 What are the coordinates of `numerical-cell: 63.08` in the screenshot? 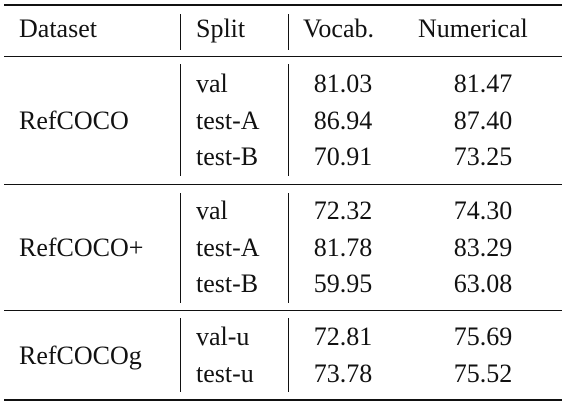 It's located at (483, 283).